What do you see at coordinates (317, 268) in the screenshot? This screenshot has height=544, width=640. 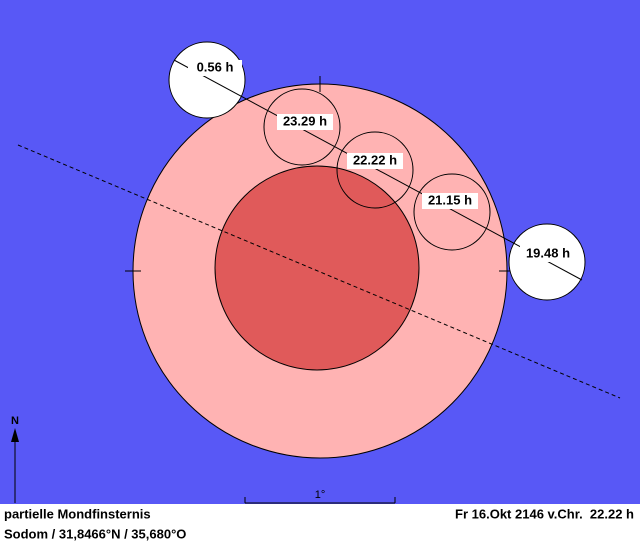 I see `umbra` at bounding box center [317, 268].